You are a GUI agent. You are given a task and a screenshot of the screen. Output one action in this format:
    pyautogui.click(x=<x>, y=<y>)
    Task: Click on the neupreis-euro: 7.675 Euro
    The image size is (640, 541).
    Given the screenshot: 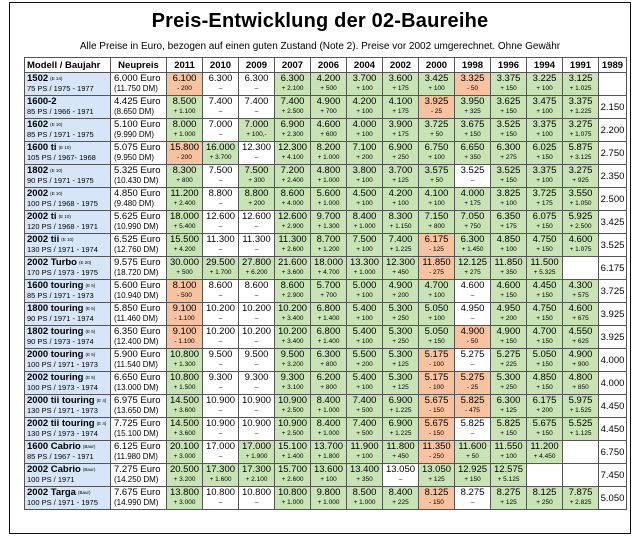 What is the action you would take?
    pyautogui.click(x=137, y=492)
    